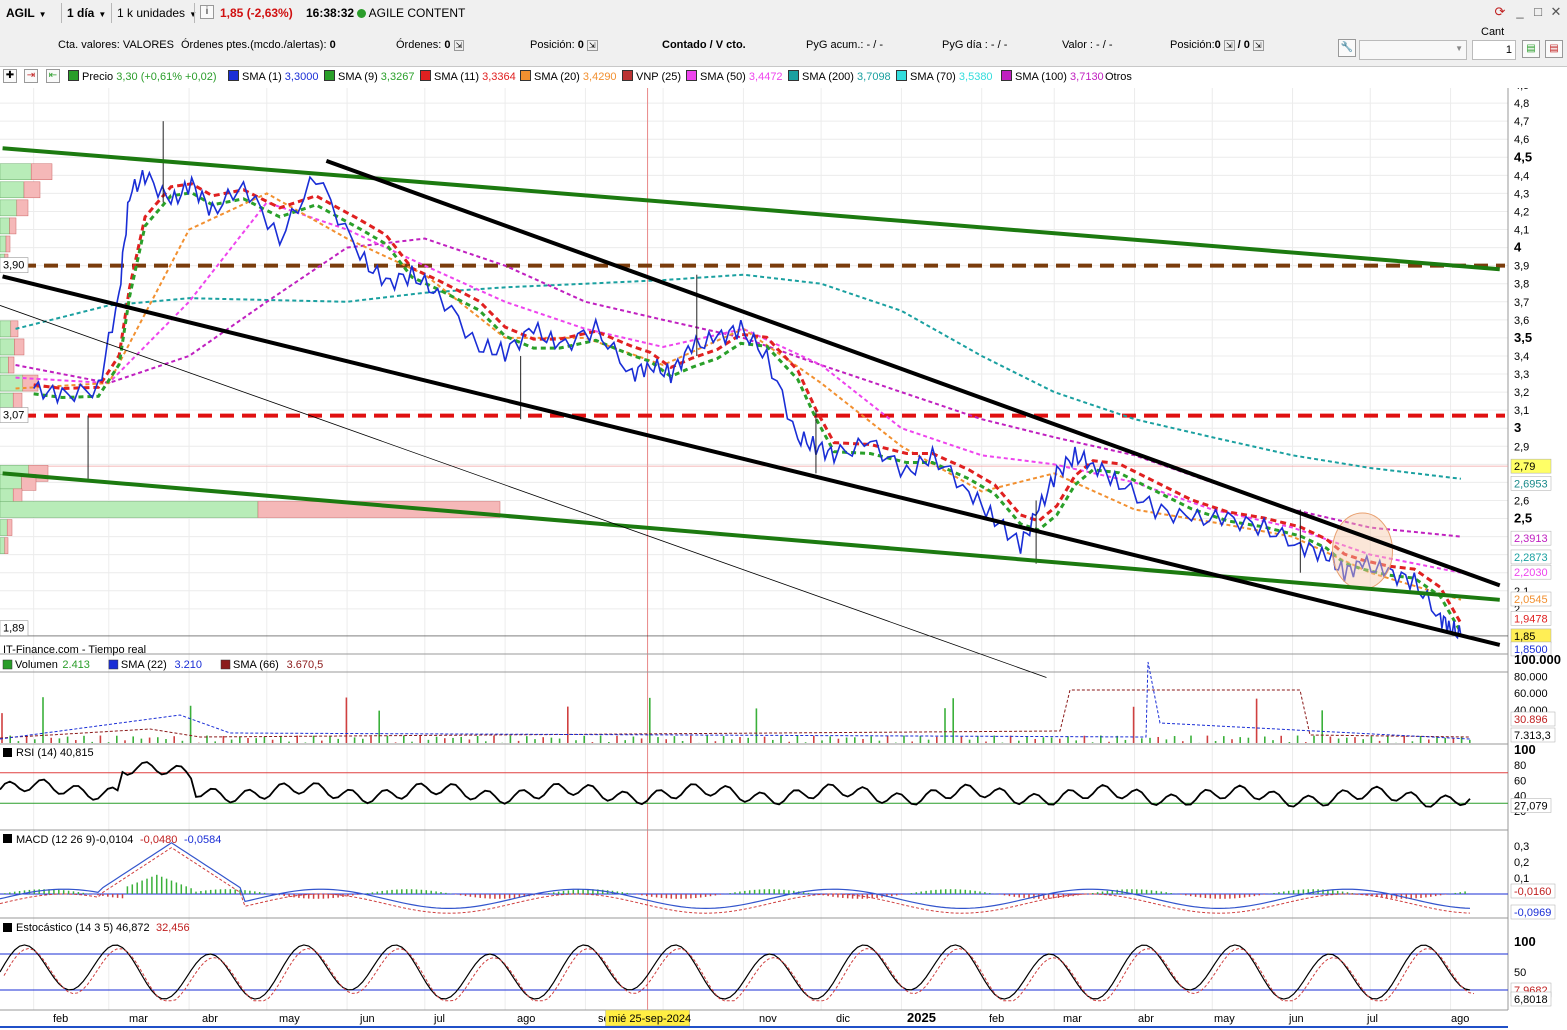  What do you see at coordinates (142, 77) in the screenshot?
I see `legend-item: Precio 3,30 (+0,61% +0,02)` at bounding box center [142, 77].